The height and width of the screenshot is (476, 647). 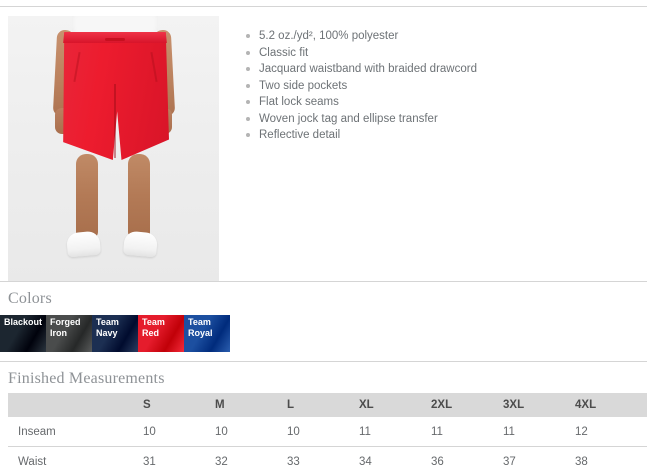 I want to click on color-swatch-team-red: Team Red, so click(x=161, y=333).